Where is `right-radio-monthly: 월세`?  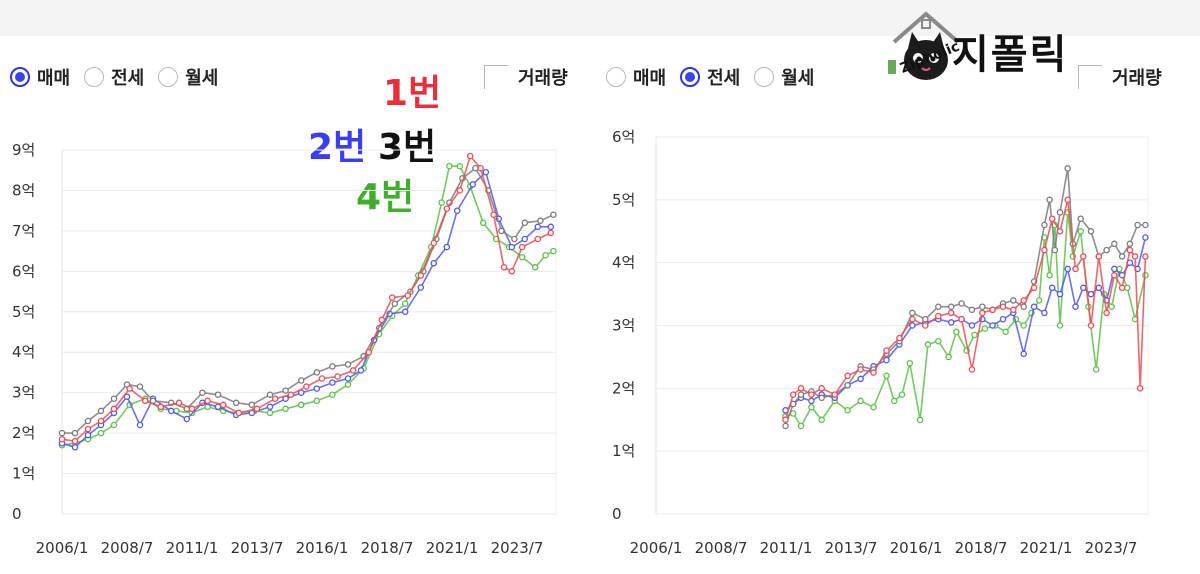
right-radio-monthly: 월세 is located at coordinates (784, 77).